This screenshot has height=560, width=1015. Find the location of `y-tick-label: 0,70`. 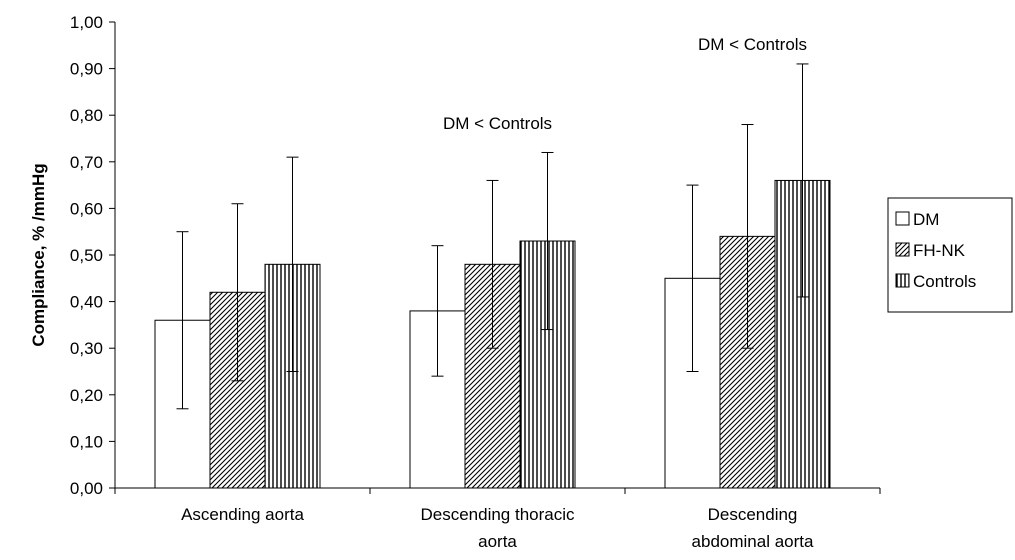

y-tick-label: 0,70 is located at coordinates (86, 162).